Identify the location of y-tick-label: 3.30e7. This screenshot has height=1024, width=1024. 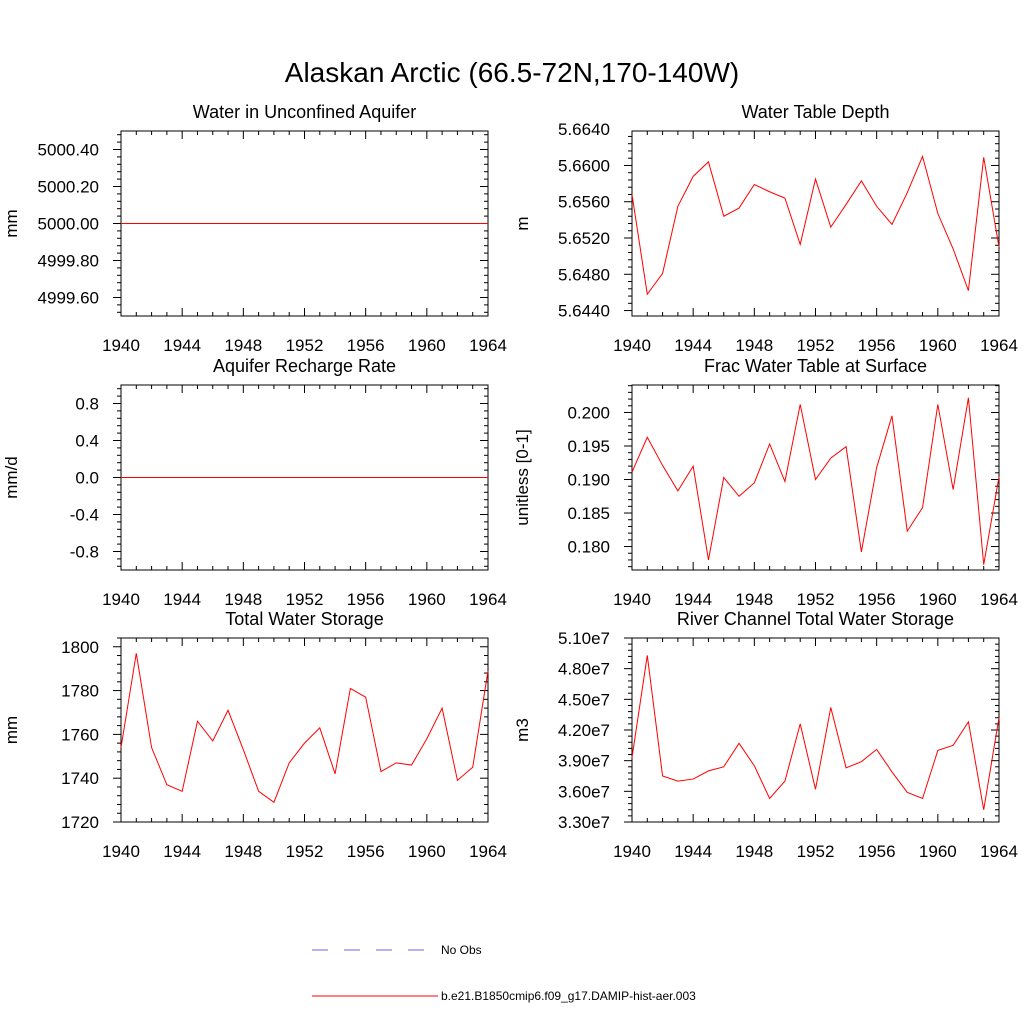
(584, 822).